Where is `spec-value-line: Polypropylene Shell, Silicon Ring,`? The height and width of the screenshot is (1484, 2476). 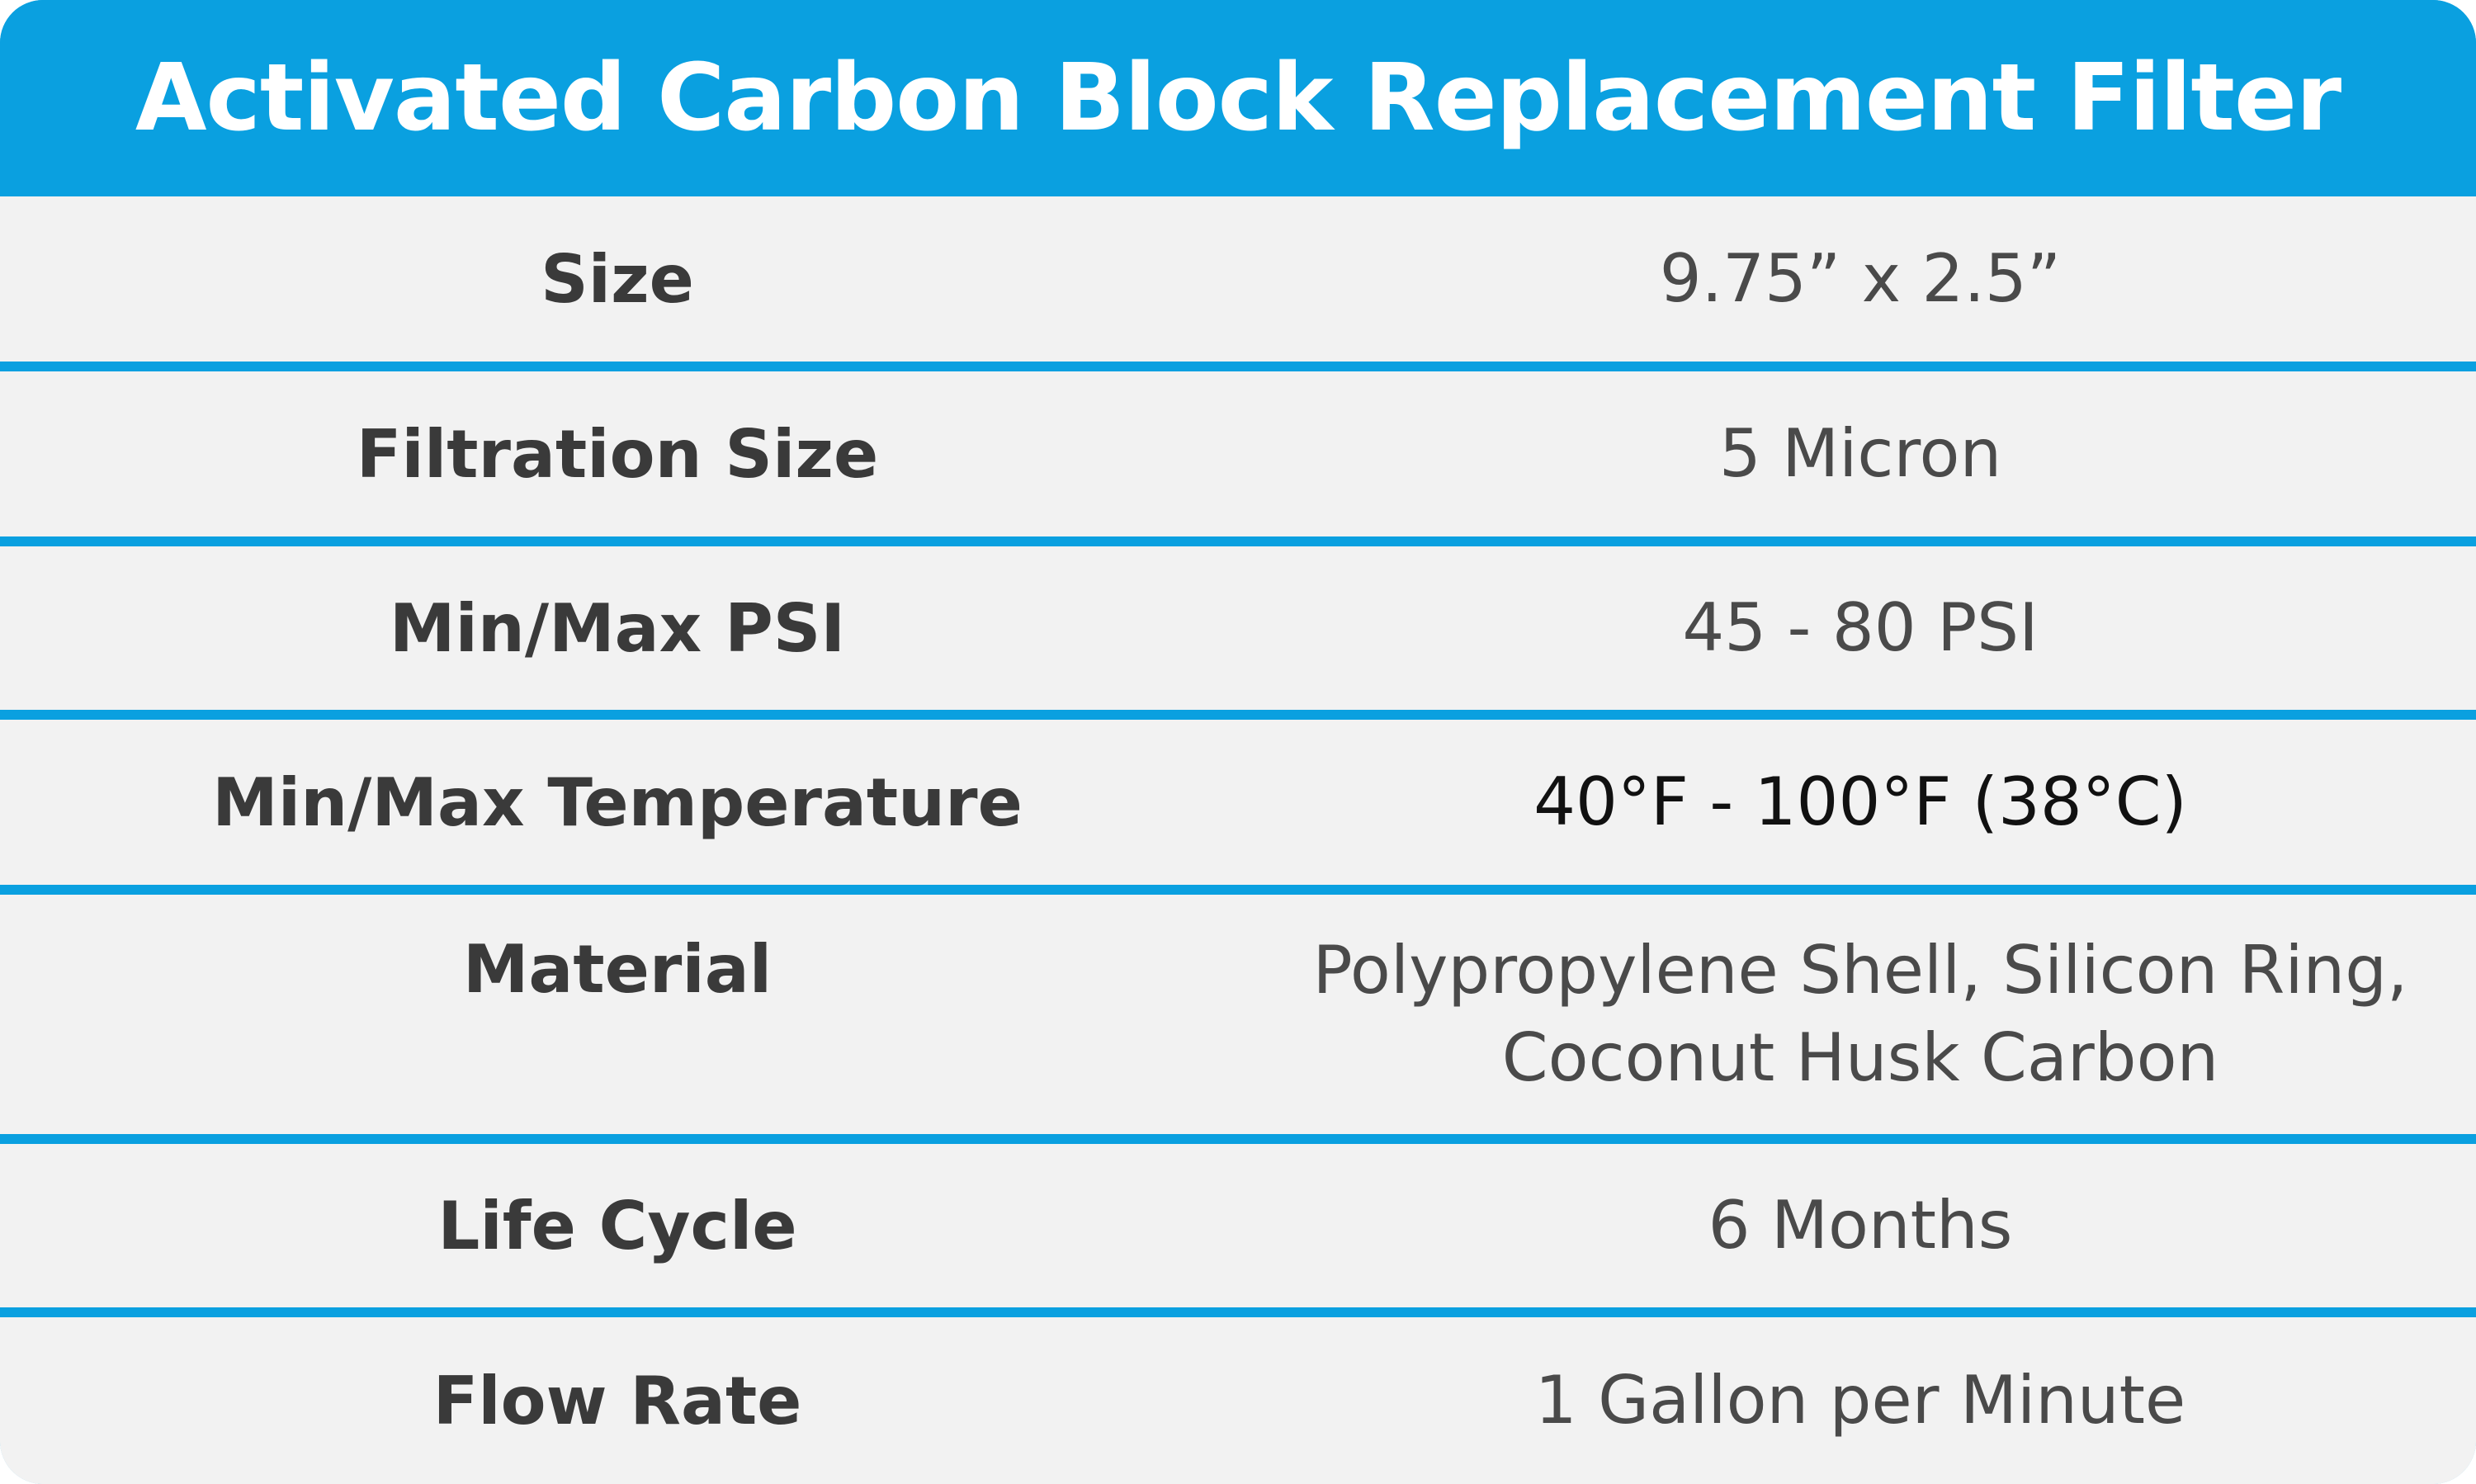
spec-value-line: Polypropylene Shell, Silicon Ring, is located at coordinates (1860, 971).